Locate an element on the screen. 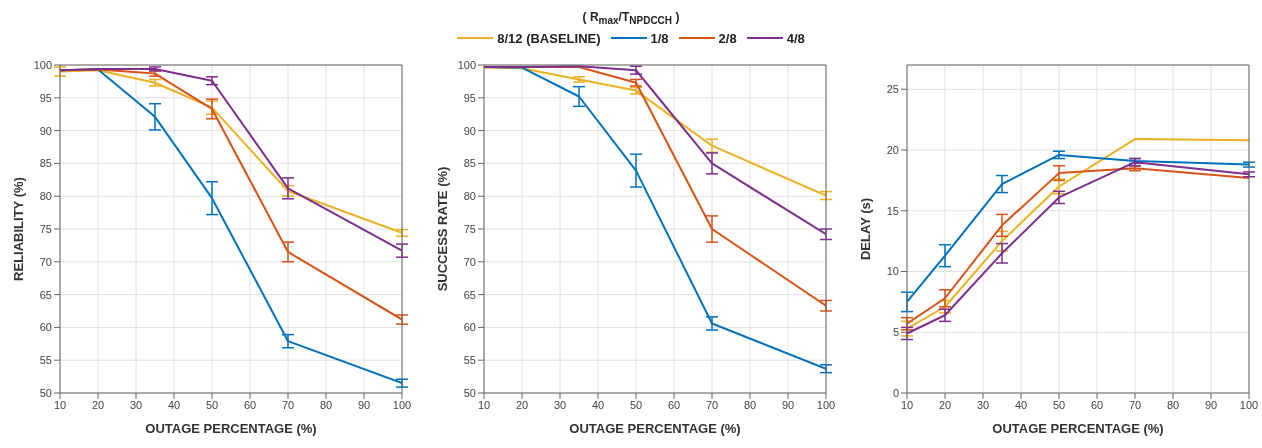 The width and height of the screenshot is (1262, 448). y-tick-label: 25 is located at coordinates (892, 89).